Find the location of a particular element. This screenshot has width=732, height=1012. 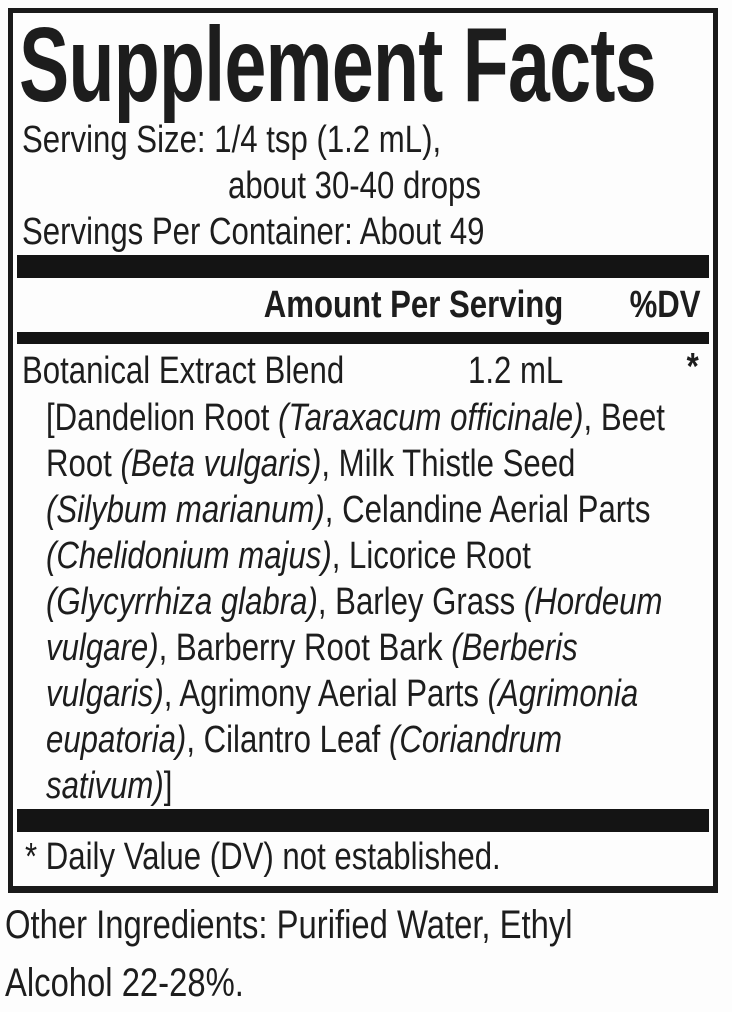

blend-dv-asterisk: * is located at coordinates (692, 367).